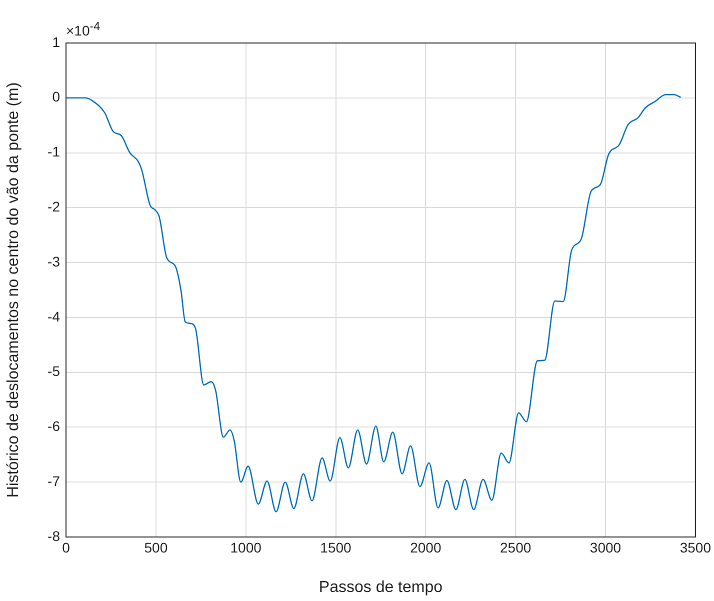 Image resolution: width=714 pixels, height=601 pixels. I want to click on y-tick-label: -5, so click(54, 371).